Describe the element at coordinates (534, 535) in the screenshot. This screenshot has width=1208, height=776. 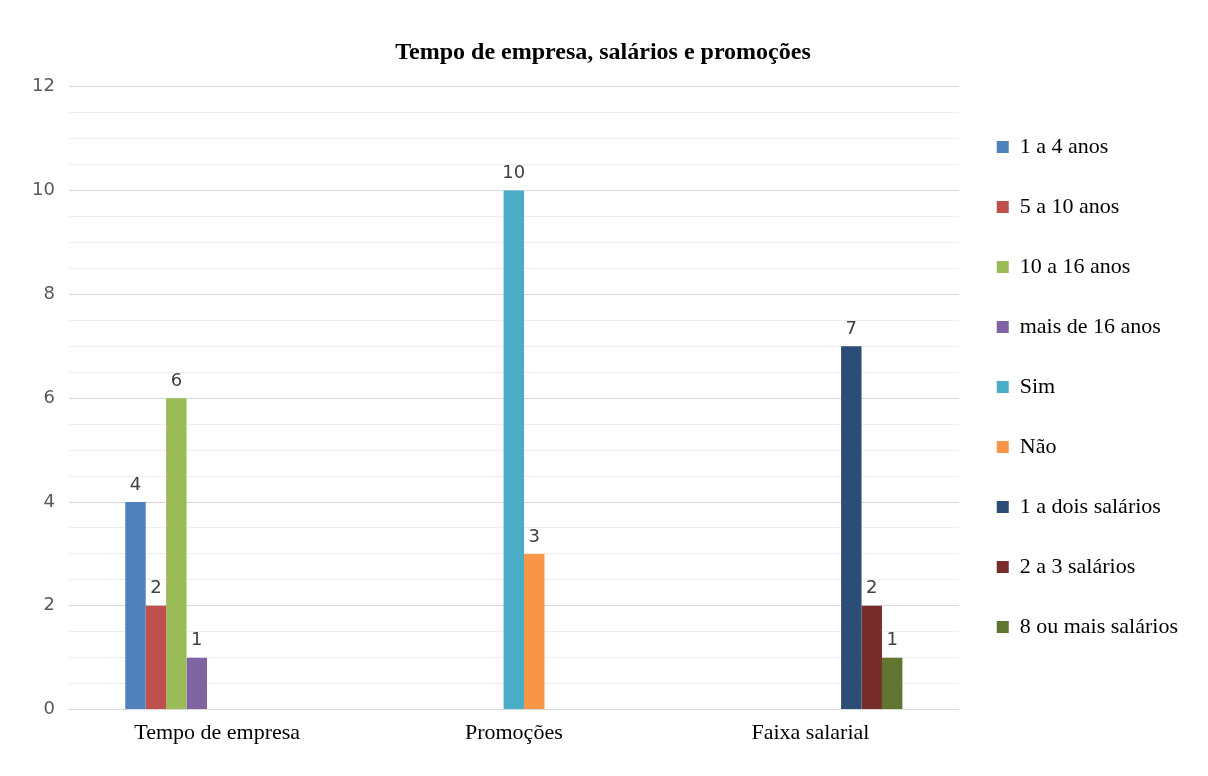
I see `data-label: 3` at that location.